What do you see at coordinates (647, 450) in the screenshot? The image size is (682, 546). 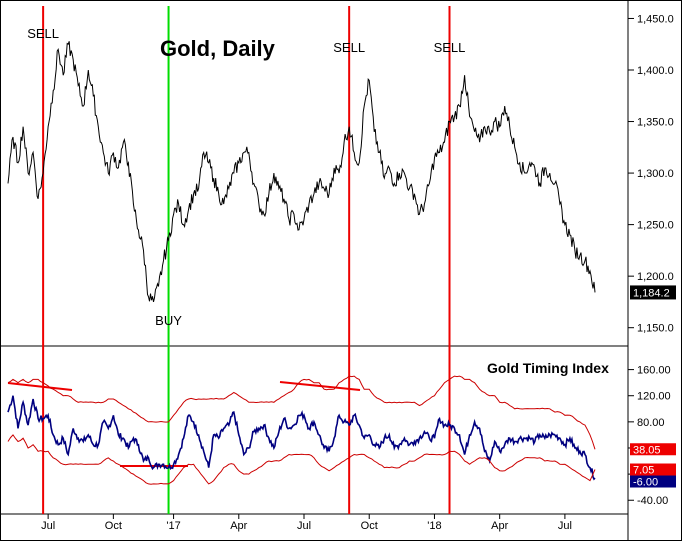 I see `upper-band-value: 38.05` at bounding box center [647, 450].